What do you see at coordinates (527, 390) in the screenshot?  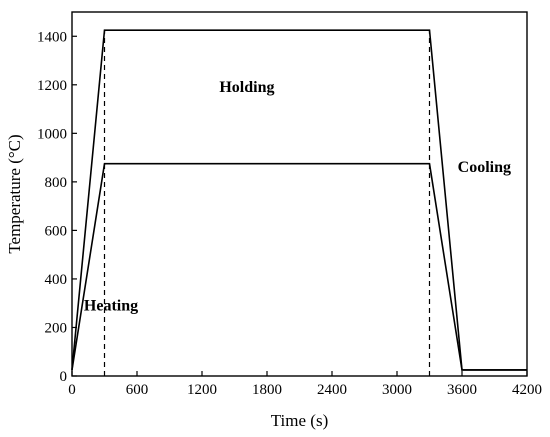 I see `x-tick-label: 4200` at bounding box center [527, 390].